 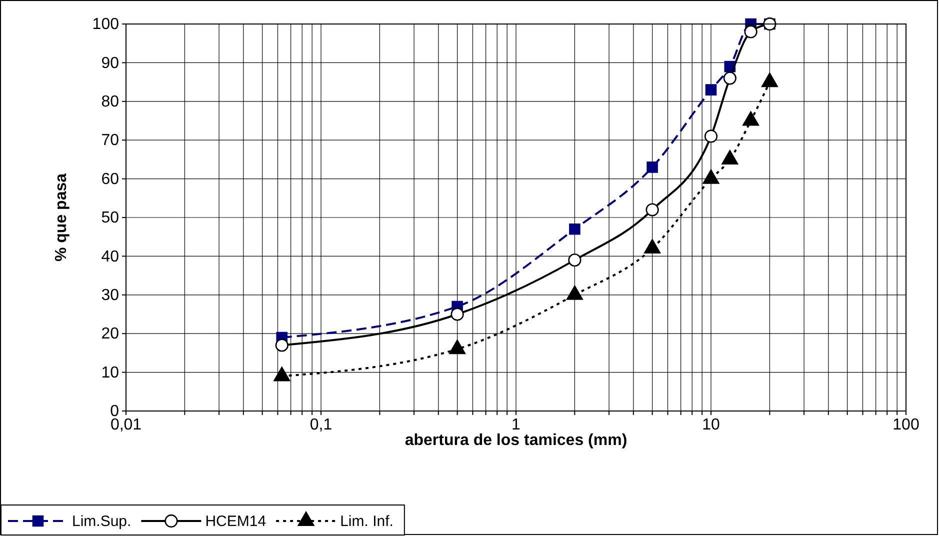 I want to click on y-tick-label: 30, so click(x=110, y=295).